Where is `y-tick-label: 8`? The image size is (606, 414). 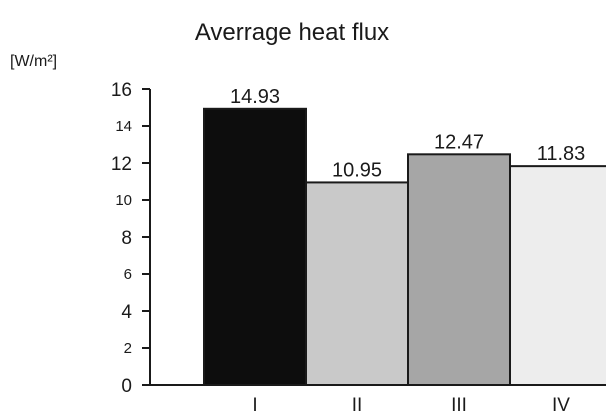 y-tick-label: 8 is located at coordinates (126, 238).